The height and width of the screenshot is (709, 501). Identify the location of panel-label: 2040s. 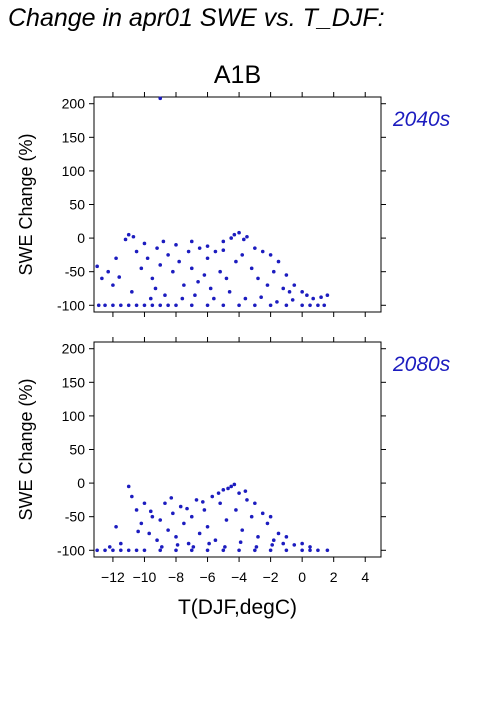
(421, 119).